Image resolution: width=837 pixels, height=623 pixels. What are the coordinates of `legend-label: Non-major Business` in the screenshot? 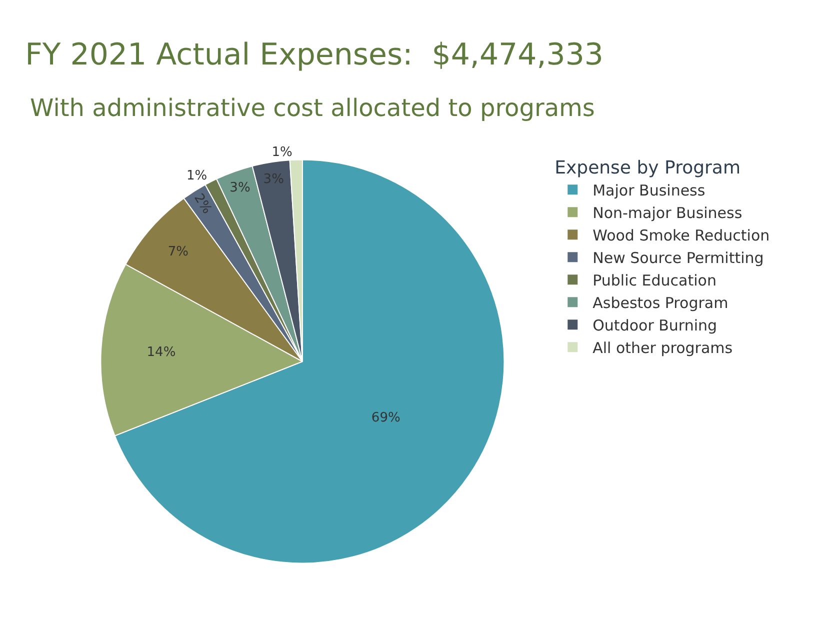 It's located at (667, 213).